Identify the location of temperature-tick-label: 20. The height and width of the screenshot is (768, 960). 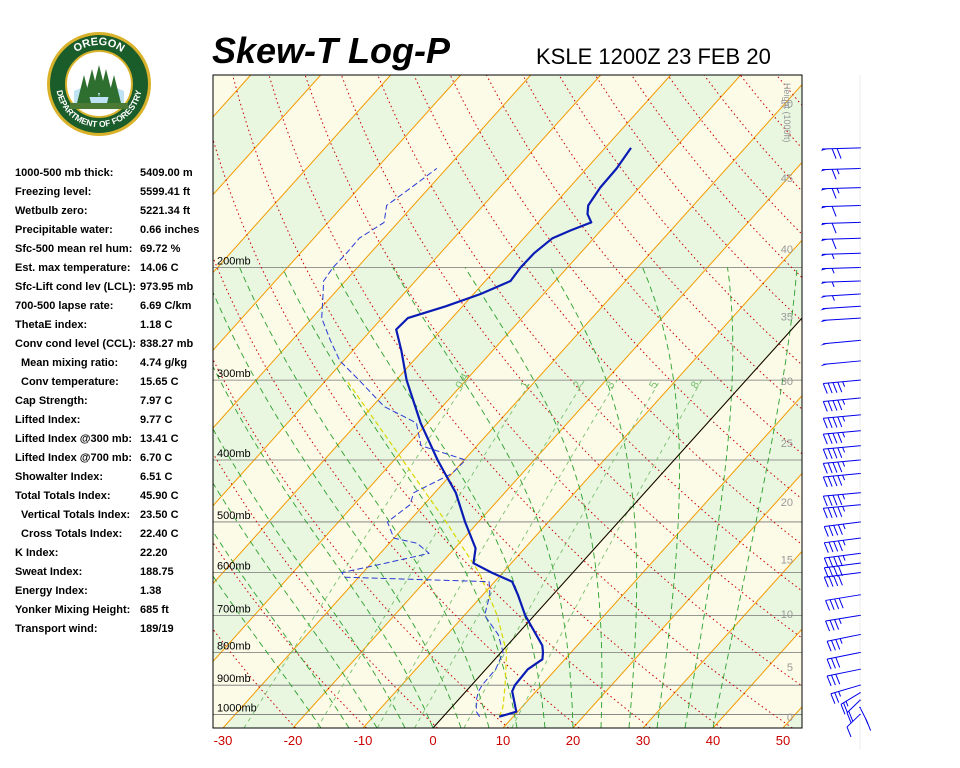
(573, 740).